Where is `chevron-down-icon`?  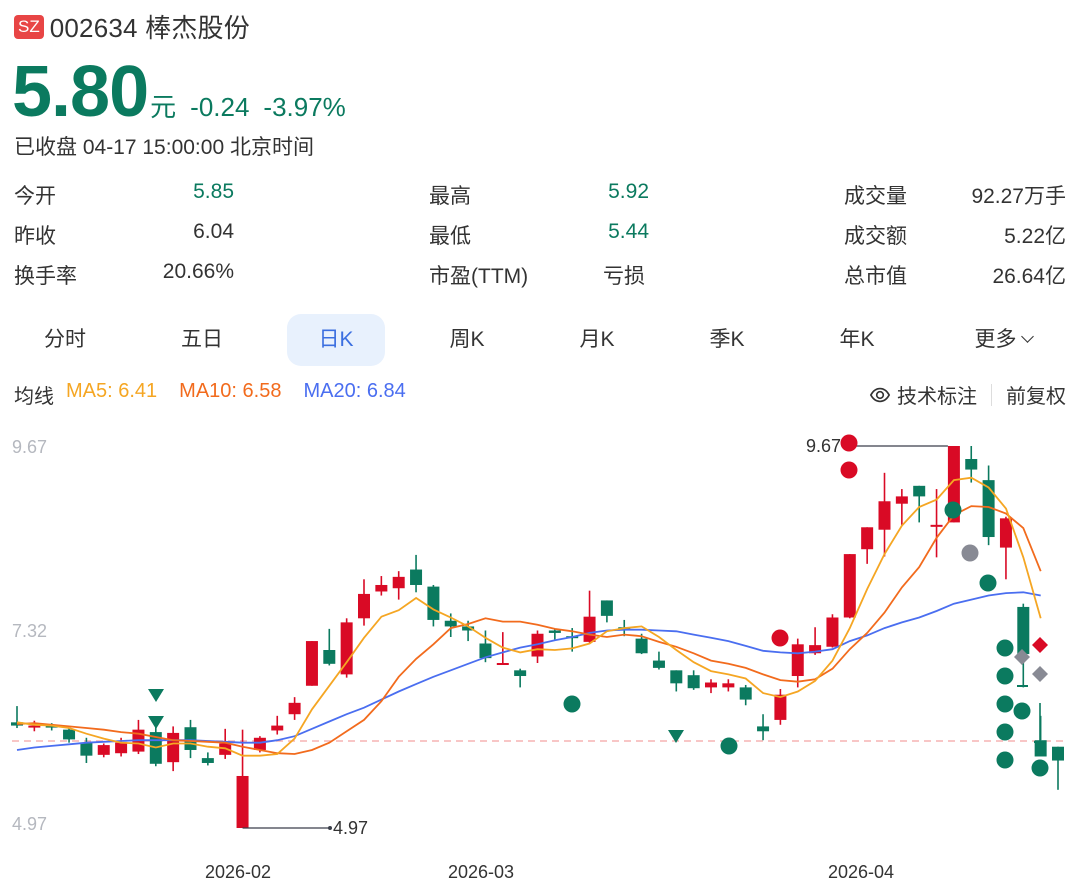 chevron-down-icon is located at coordinates (1027, 336).